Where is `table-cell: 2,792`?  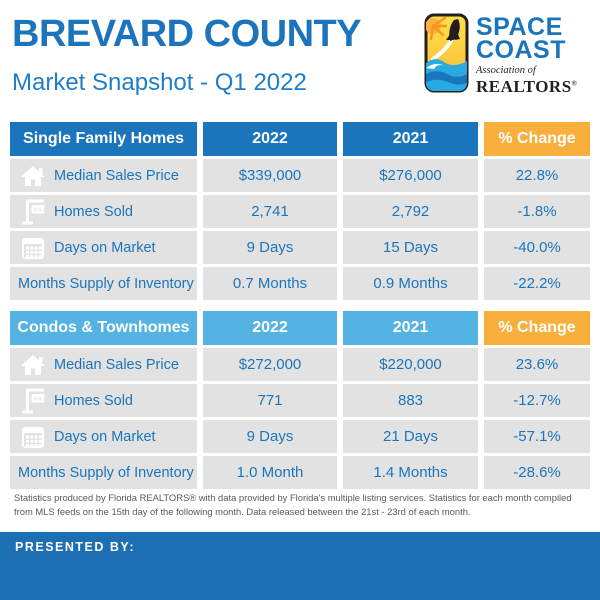 table-cell: 2,792 is located at coordinates (410, 211).